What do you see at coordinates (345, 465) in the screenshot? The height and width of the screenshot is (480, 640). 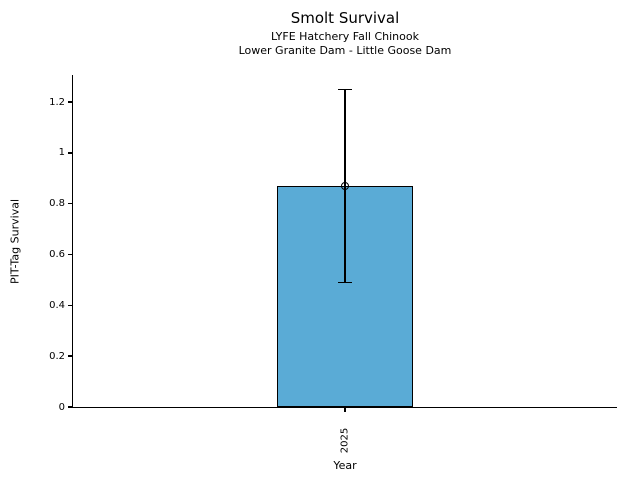 I see `x-axis-label: Year` at bounding box center [345, 465].